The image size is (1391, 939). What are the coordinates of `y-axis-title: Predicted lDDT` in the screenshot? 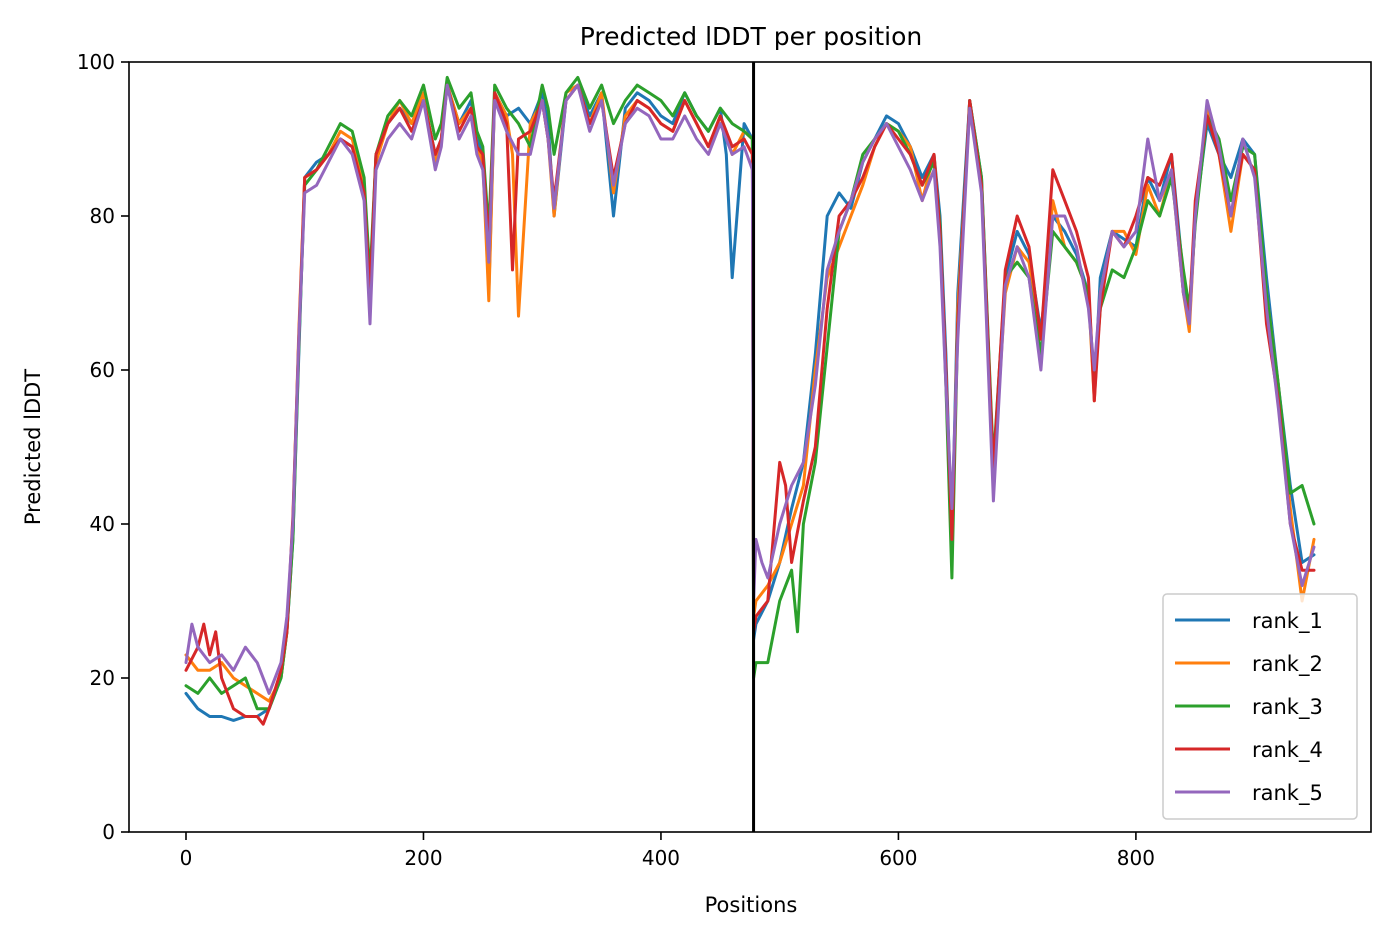 It's located at (33, 447).